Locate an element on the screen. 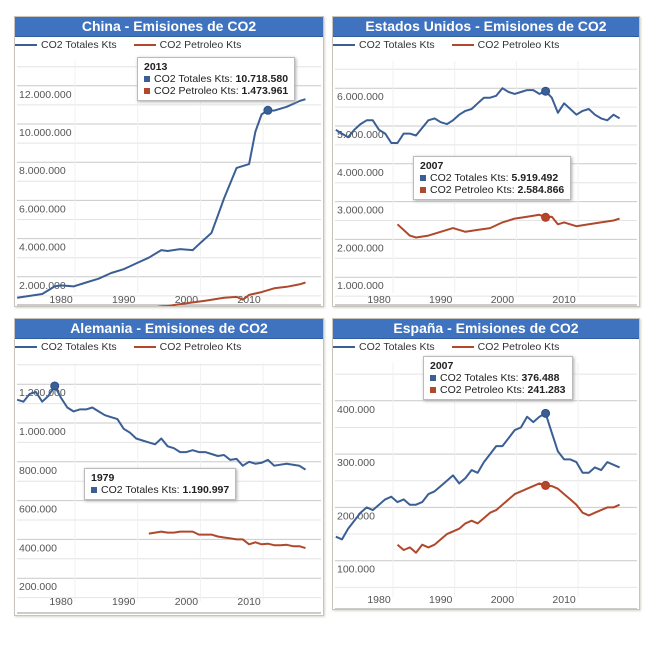 The height and width of the screenshot is (655, 658). tooltip-value: 10.718.580 is located at coordinates (262, 79).